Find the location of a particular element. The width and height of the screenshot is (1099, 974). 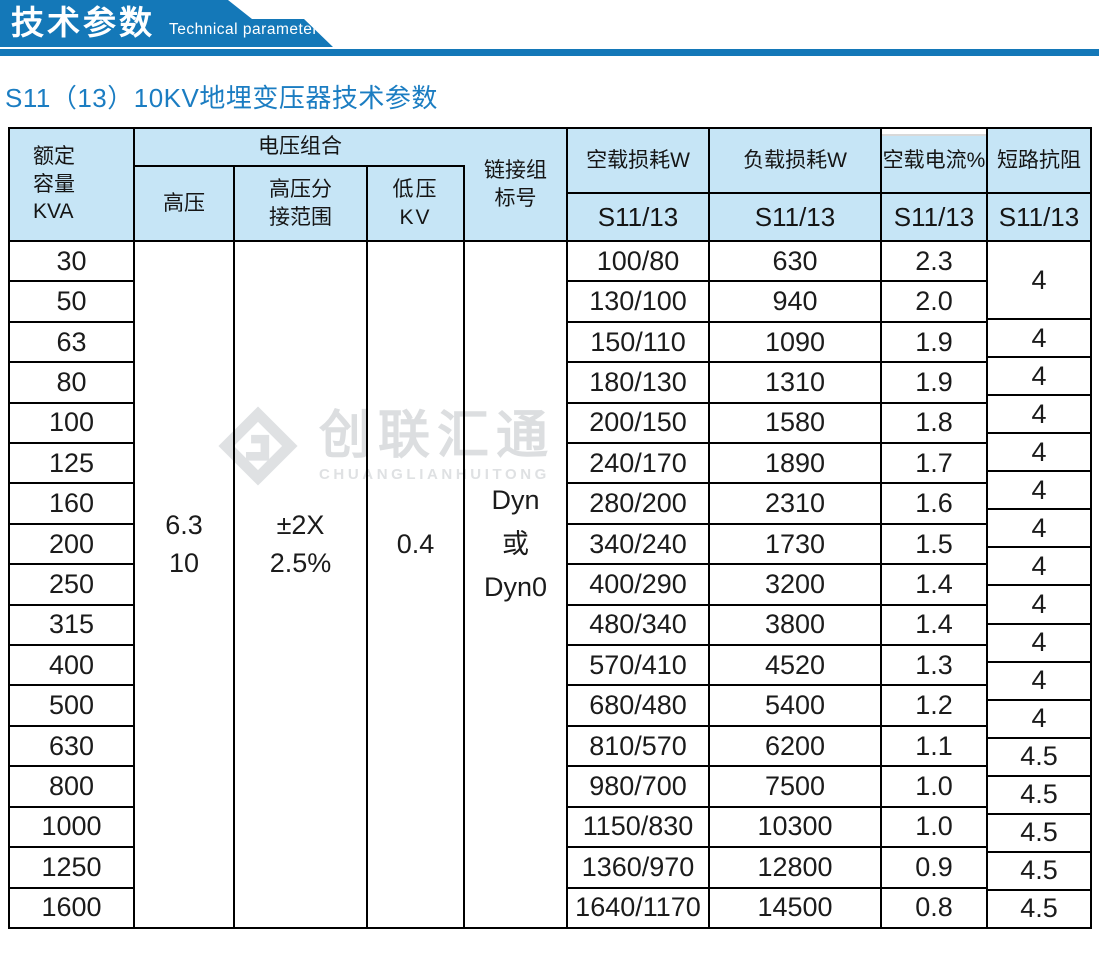

capacity-cell: 1250 is located at coordinates (71, 868).